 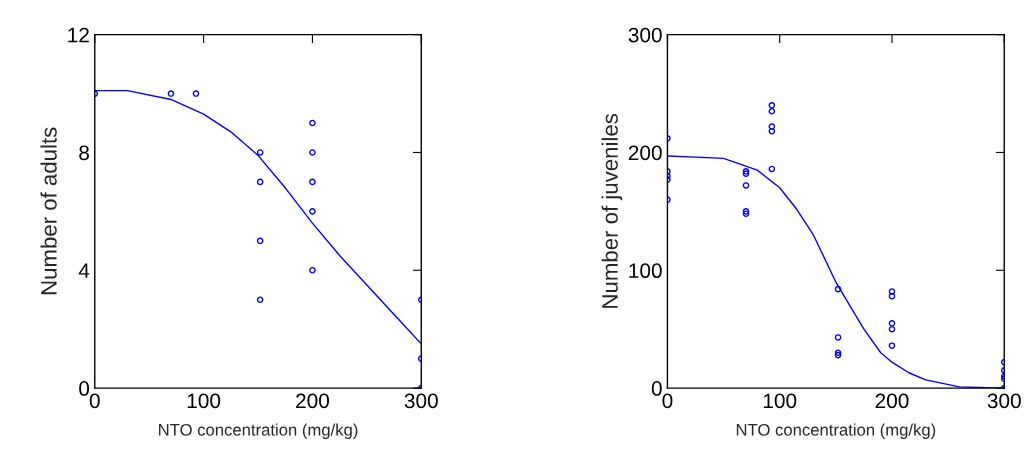 I want to click on y-axis-title: Number of adults, so click(x=48, y=211).